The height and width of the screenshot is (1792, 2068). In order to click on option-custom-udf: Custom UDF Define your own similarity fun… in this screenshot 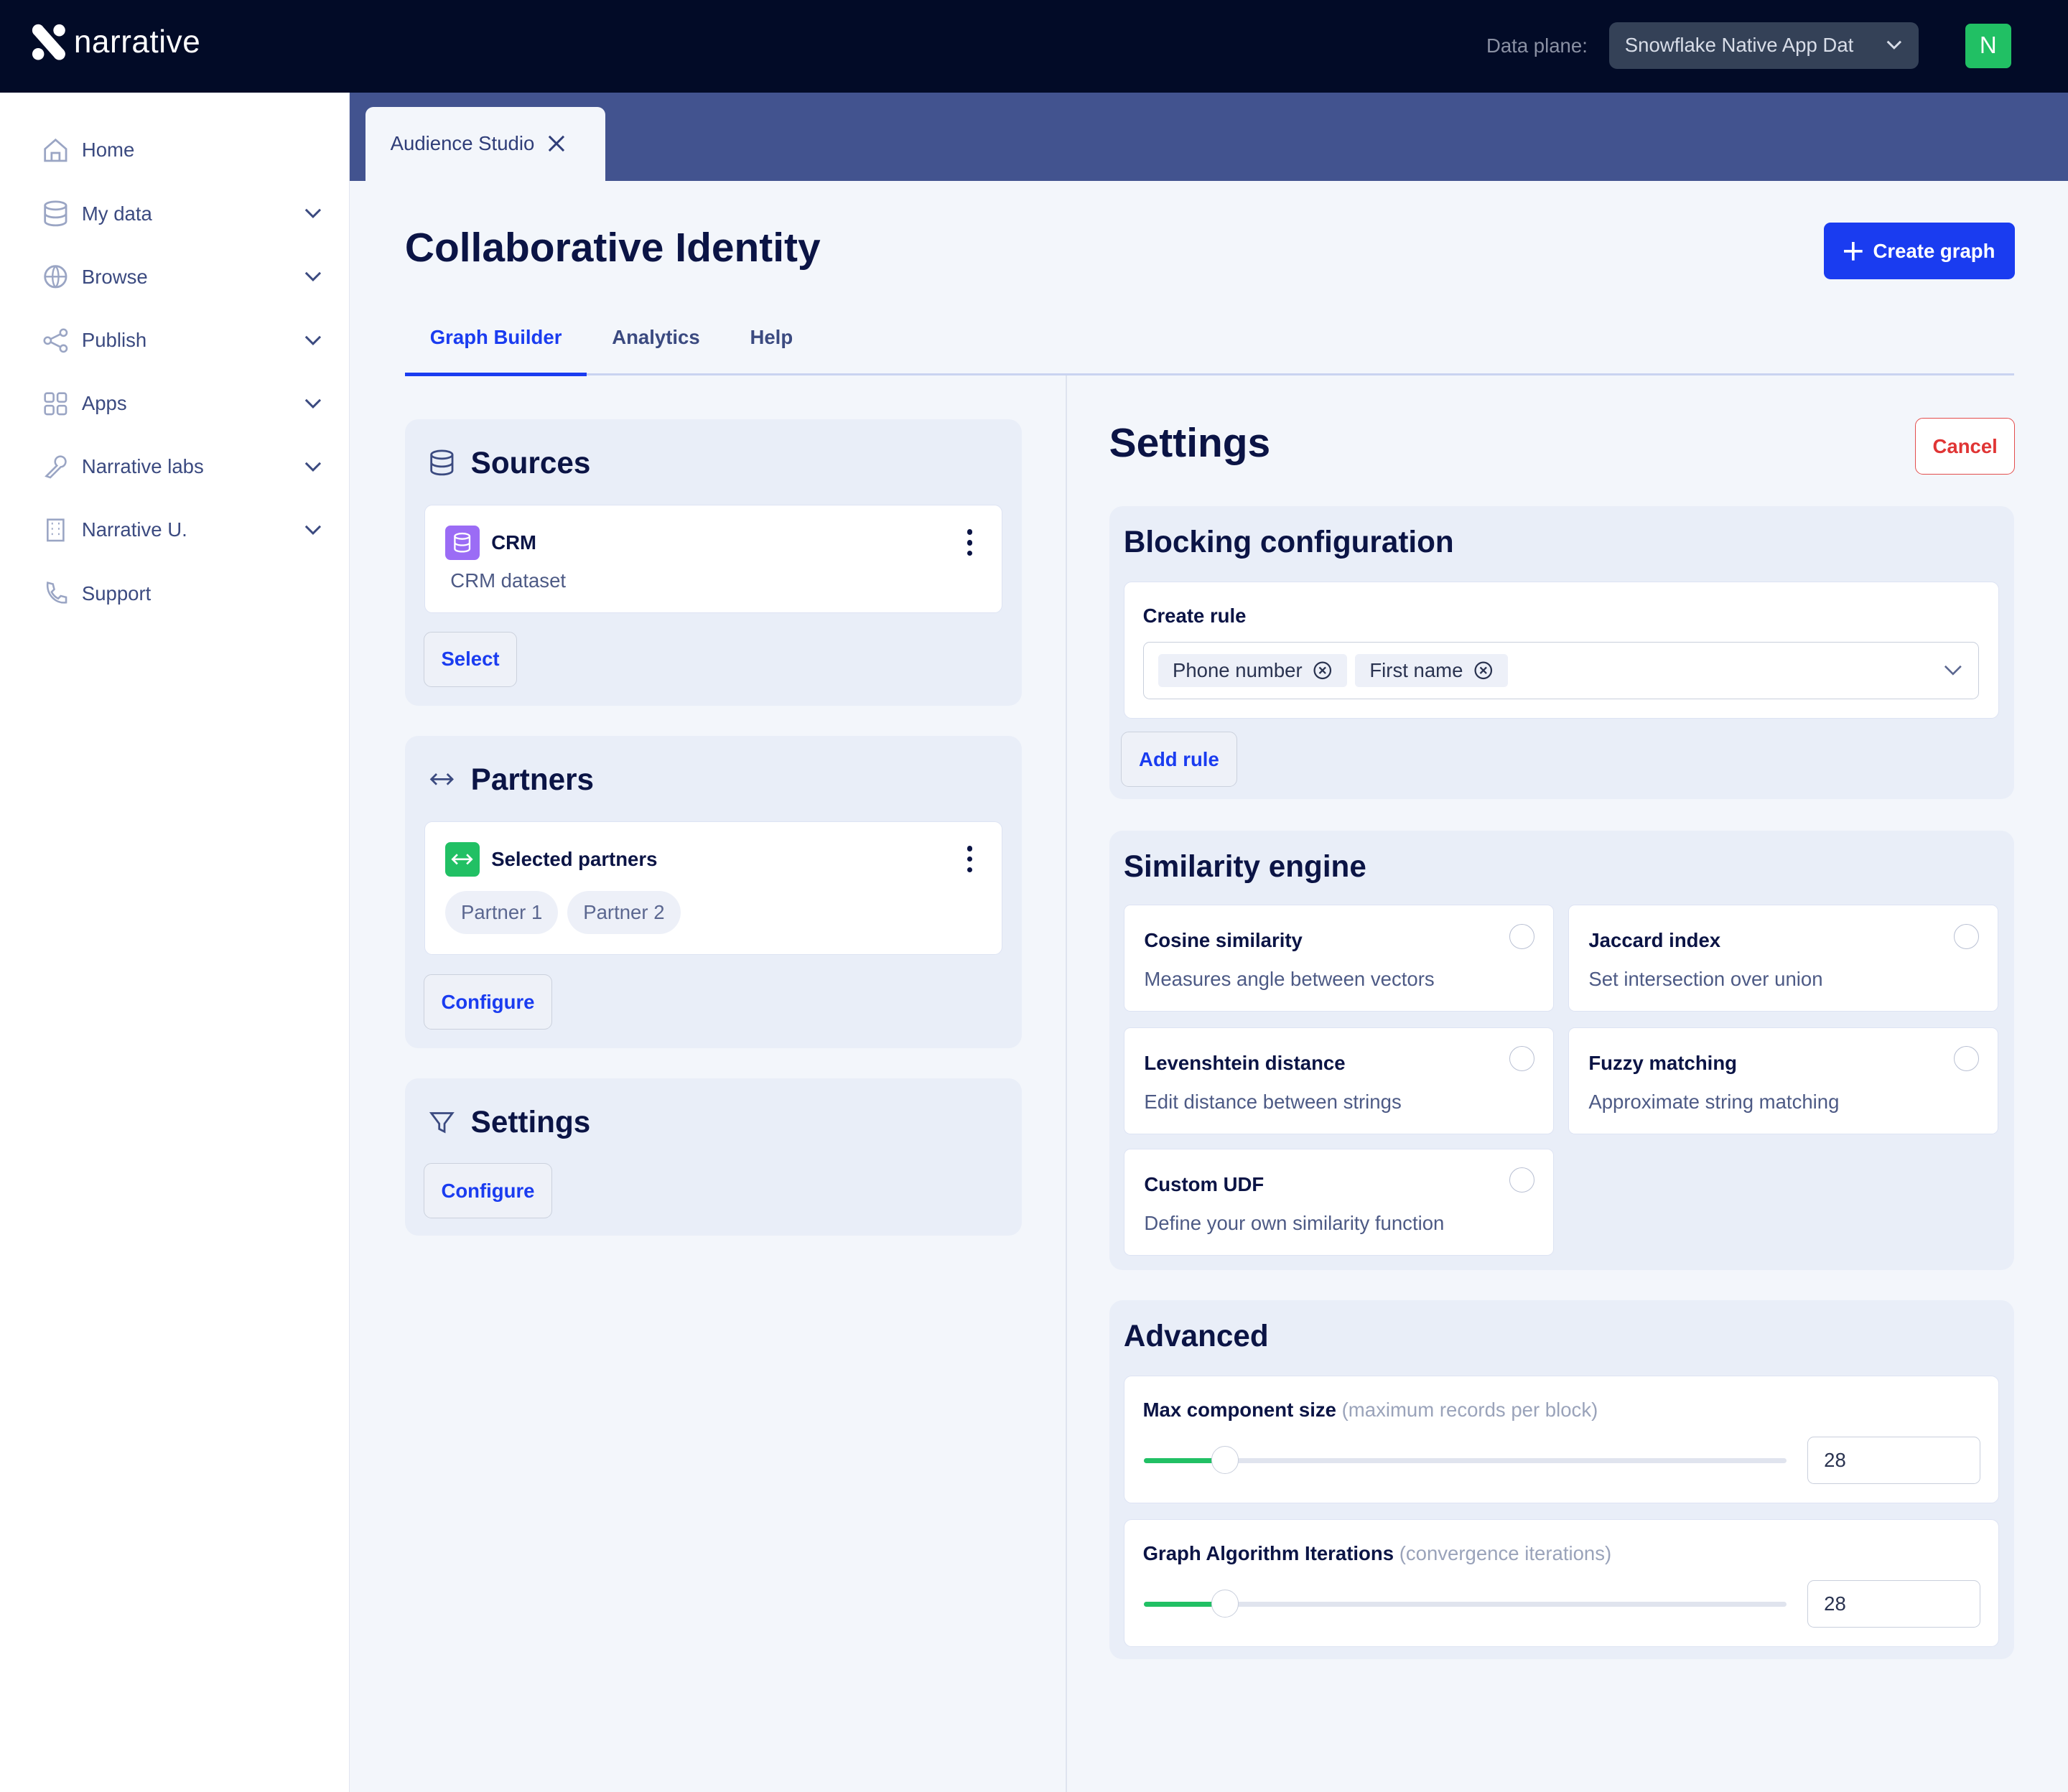, I will do `click(1338, 1202)`.